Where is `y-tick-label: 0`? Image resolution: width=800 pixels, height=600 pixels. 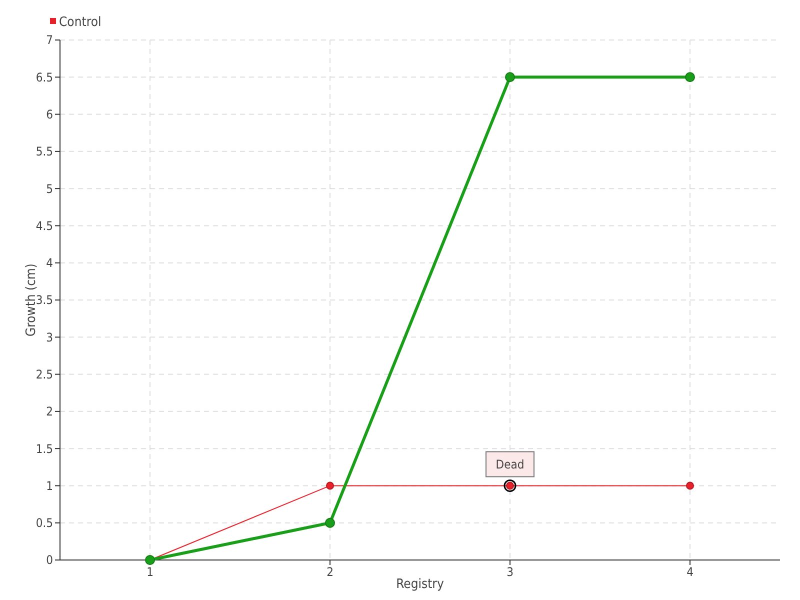
y-tick-label: 0 is located at coordinates (50, 560).